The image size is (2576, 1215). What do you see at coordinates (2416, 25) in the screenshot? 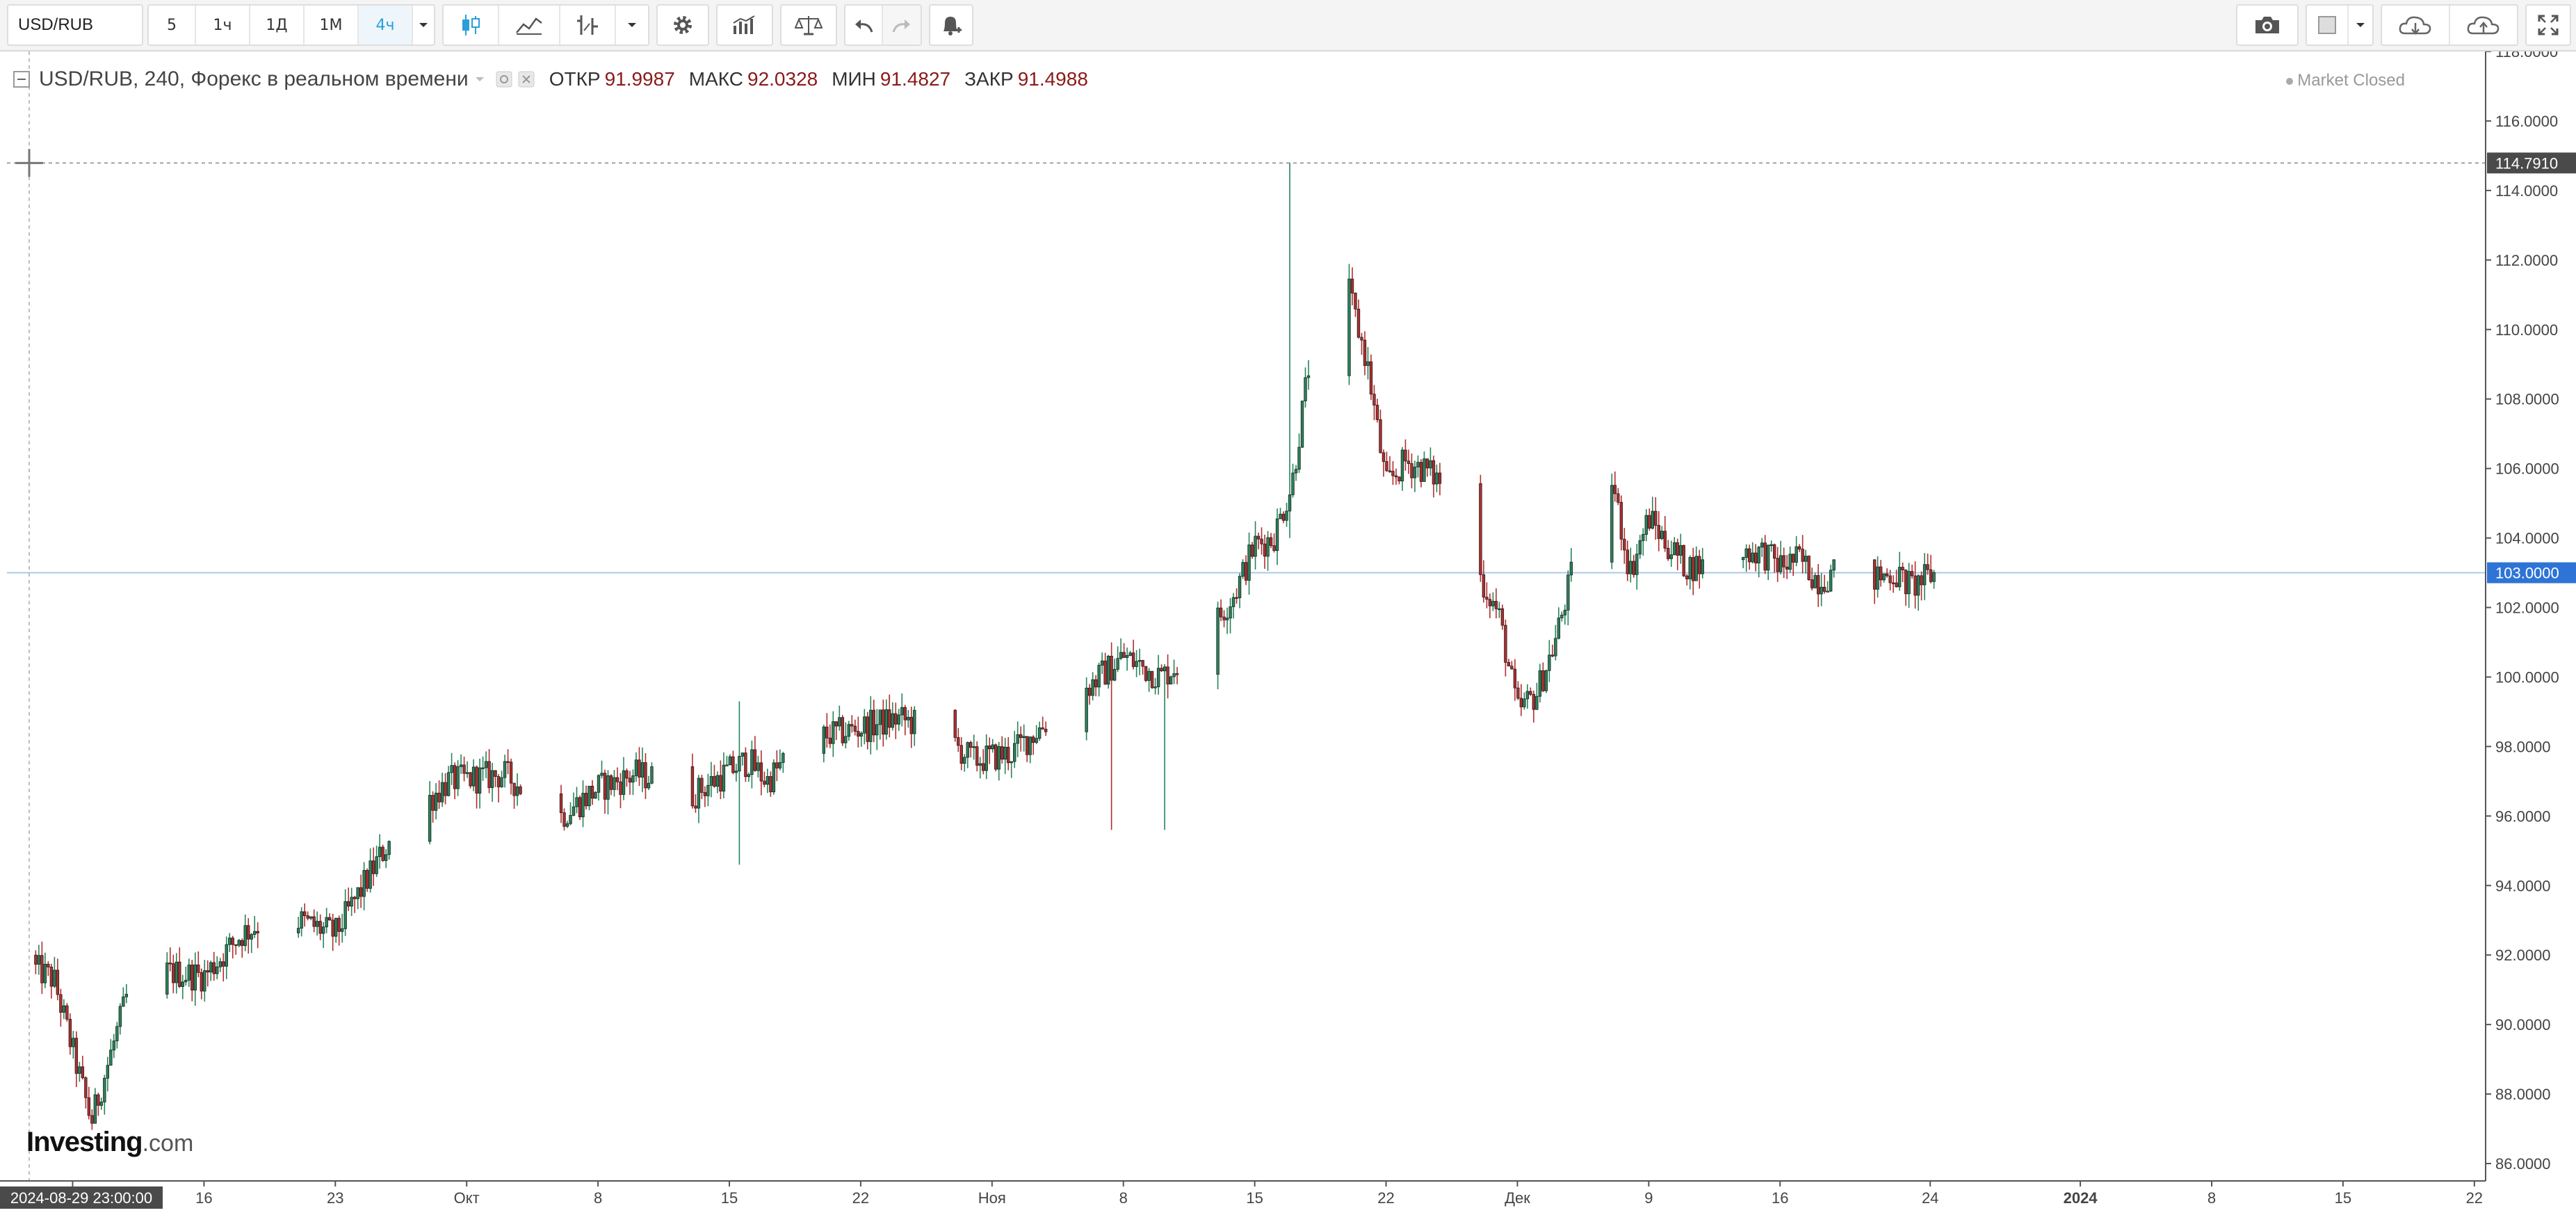
I see `load-chart-button` at bounding box center [2416, 25].